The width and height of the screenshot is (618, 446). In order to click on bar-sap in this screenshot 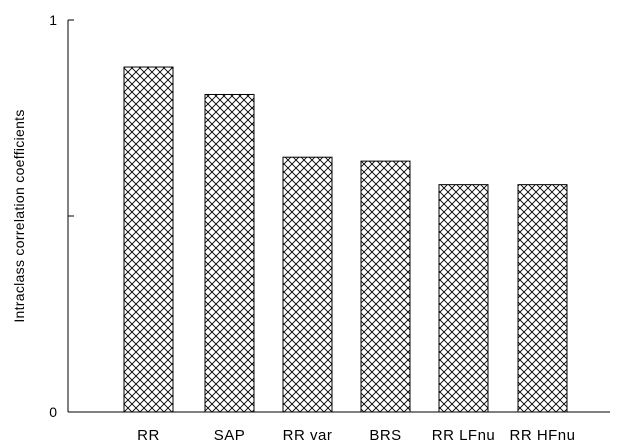, I will do `click(229, 253)`.